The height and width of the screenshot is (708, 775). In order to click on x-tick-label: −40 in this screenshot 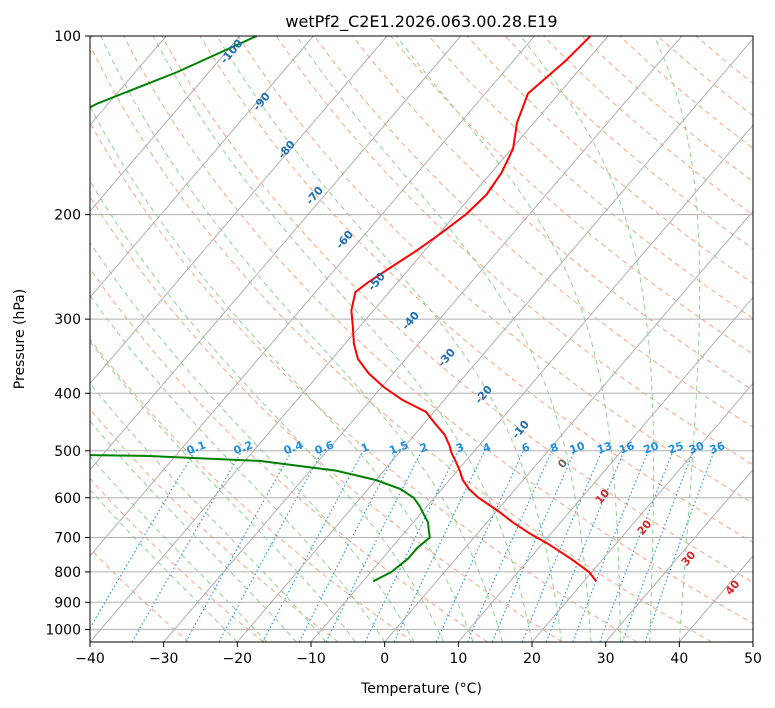, I will do `click(90, 659)`.